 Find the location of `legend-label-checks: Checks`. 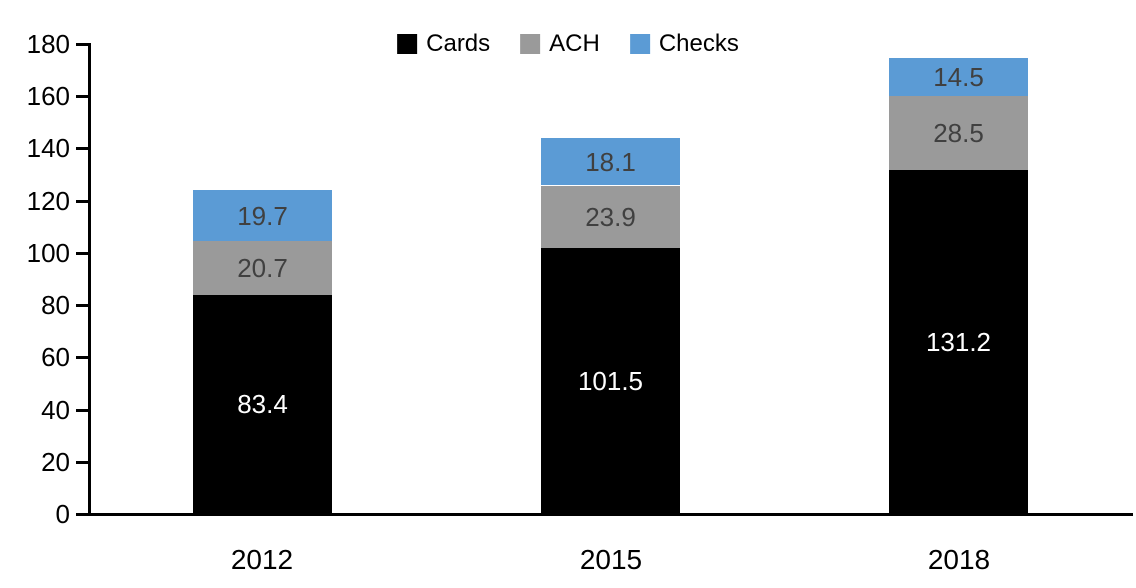

legend-label-checks: Checks is located at coordinates (698, 43).